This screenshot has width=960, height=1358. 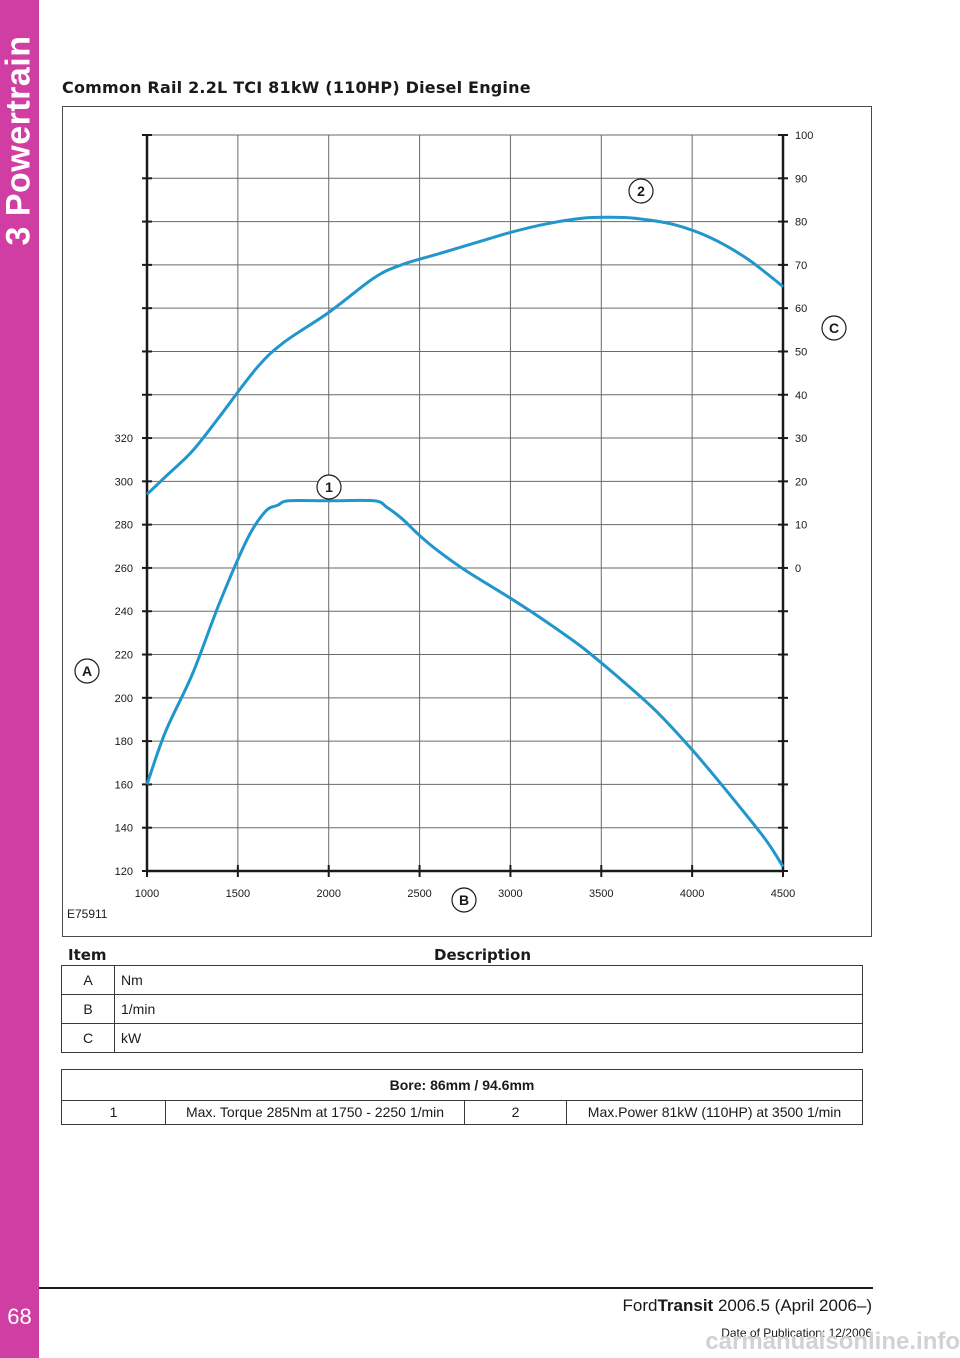 I want to click on description-column-header: Description, so click(x=483, y=955).